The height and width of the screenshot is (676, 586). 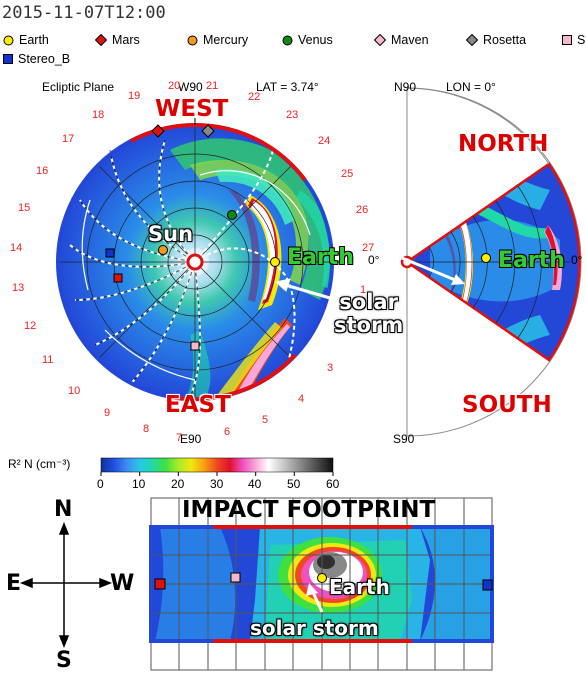 What do you see at coordinates (505, 40) in the screenshot?
I see `legend-label: Rosetta` at bounding box center [505, 40].